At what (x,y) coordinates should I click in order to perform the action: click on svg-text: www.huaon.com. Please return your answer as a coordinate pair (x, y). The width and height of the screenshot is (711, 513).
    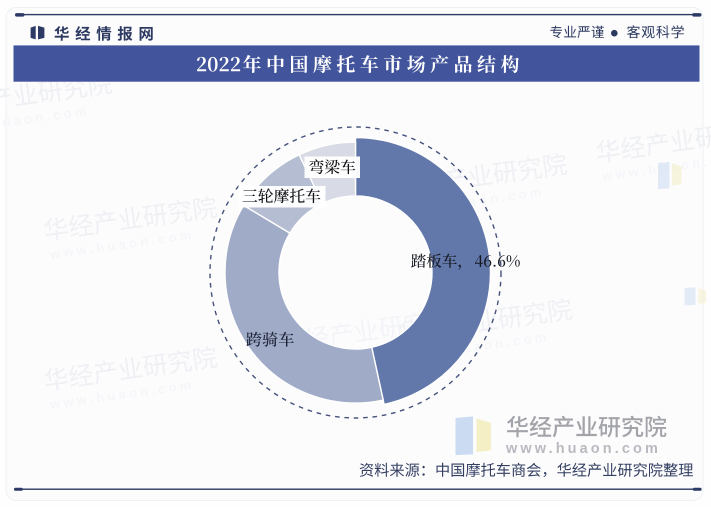
    Looking at the image, I should click on (583, 449).